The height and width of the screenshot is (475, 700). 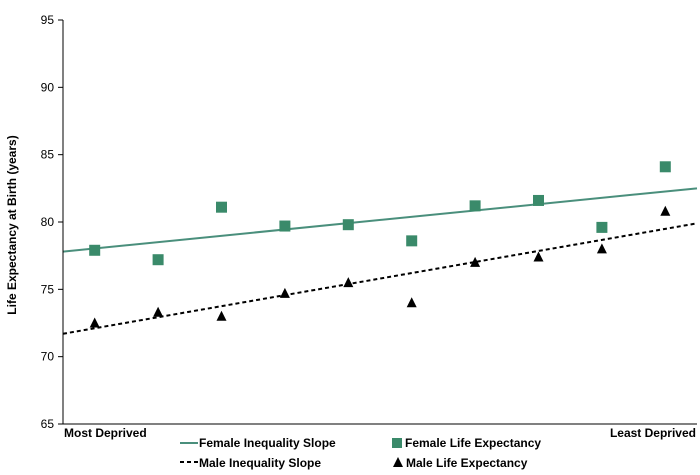 What do you see at coordinates (48, 424) in the screenshot?
I see `y-tick-label: 65` at bounding box center [48, 424].